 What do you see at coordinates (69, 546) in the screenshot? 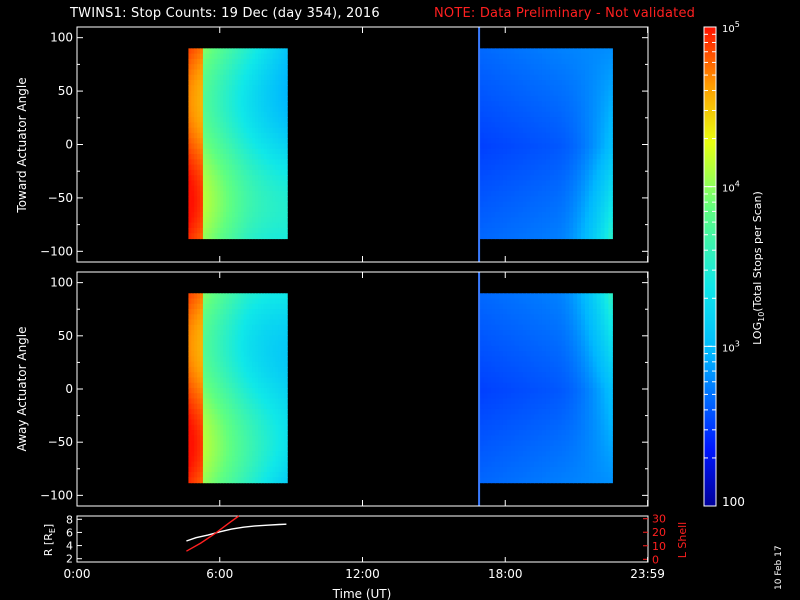
I see `orbit-y-tick-label: 4` at bounding box center [69, 546].